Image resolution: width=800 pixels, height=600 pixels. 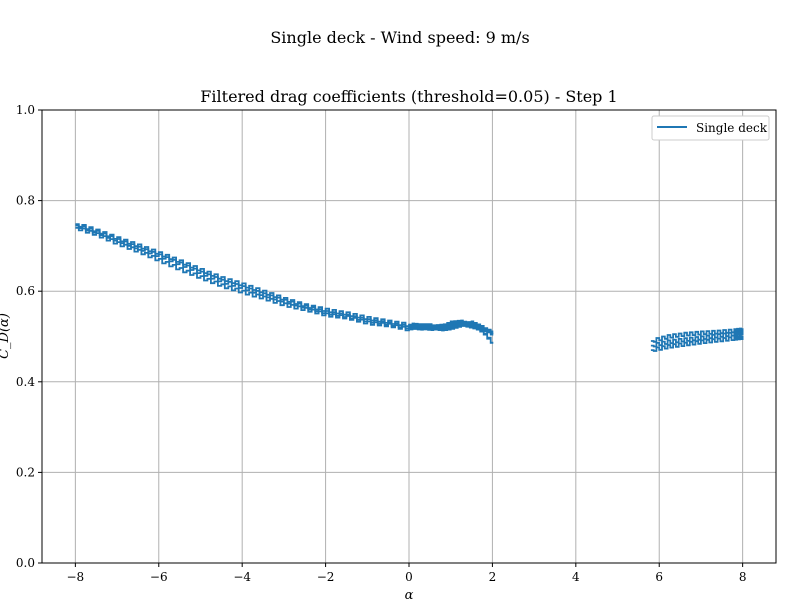 I want to click on x-tick-label: −8, so click(x=76, y=577).